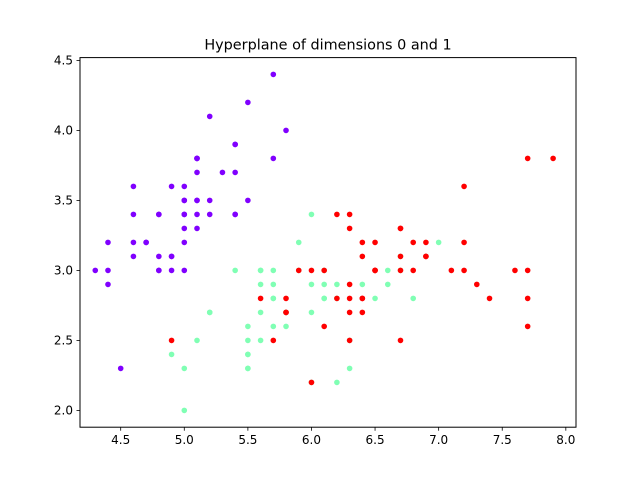 Image resolution: width=640 pixels, height=485 pixels. Describe the element at coordinates (67, 236) in the screenshot. I see `y-axis: 2.0 2.5 3.0 3.5 4.0 4.5` at that location.